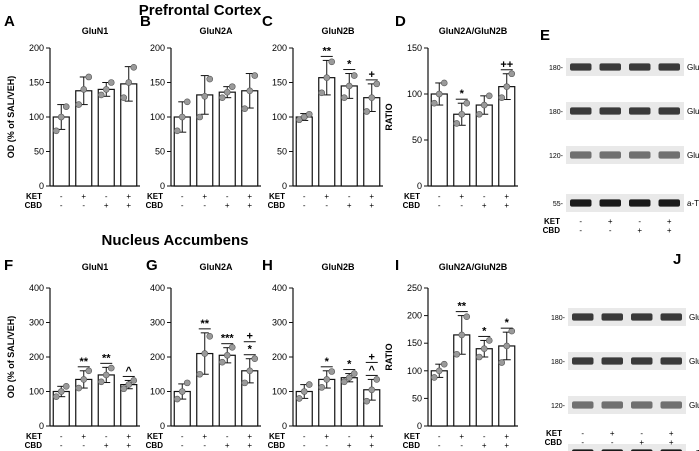 This screenshot has height=451, width=699. Describe the element at coordinates (677, 259) in the screenshot. I see `panel-letter: J` at that location.